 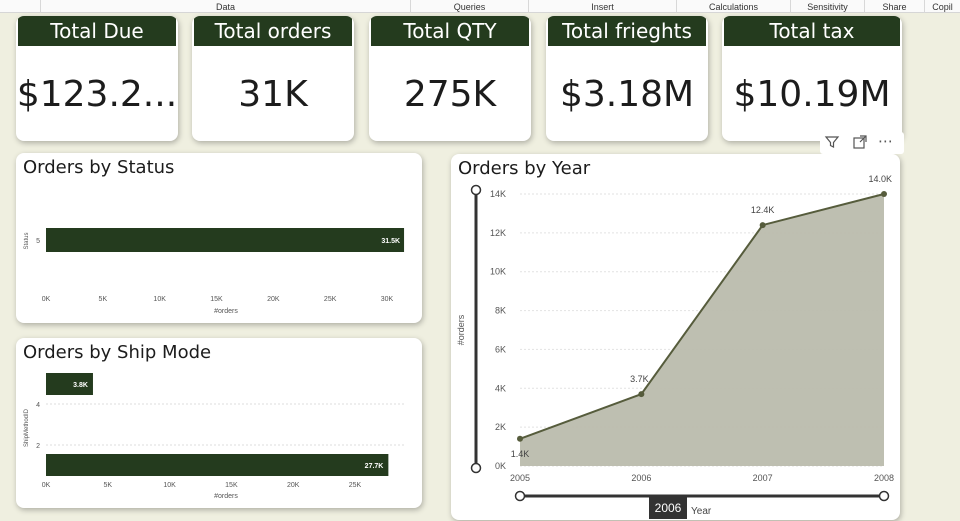 What do you see at coordinates (38, 446) in the screenshot?
I see `y-tick-label: 2` at bounding box center [38, 446].